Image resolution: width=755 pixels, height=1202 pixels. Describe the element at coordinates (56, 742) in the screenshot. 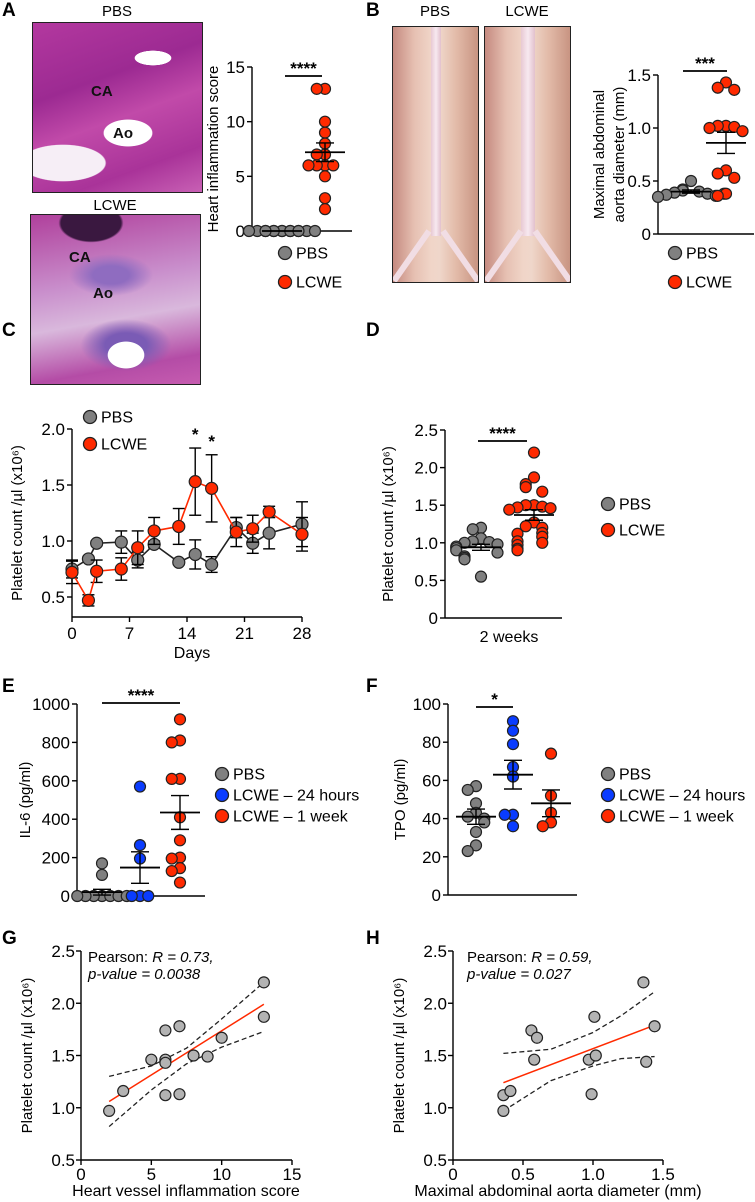

I see `y-tick-label: 800` at that location.